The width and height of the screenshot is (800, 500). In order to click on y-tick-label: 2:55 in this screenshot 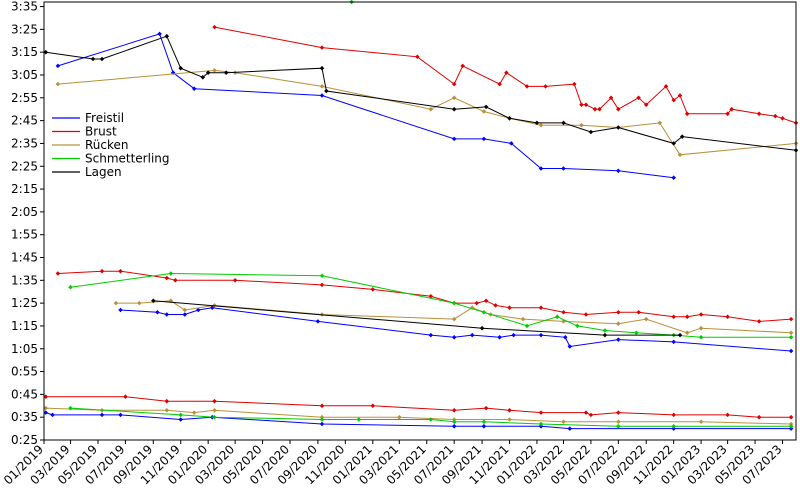, I will do `click(24, 98)`.